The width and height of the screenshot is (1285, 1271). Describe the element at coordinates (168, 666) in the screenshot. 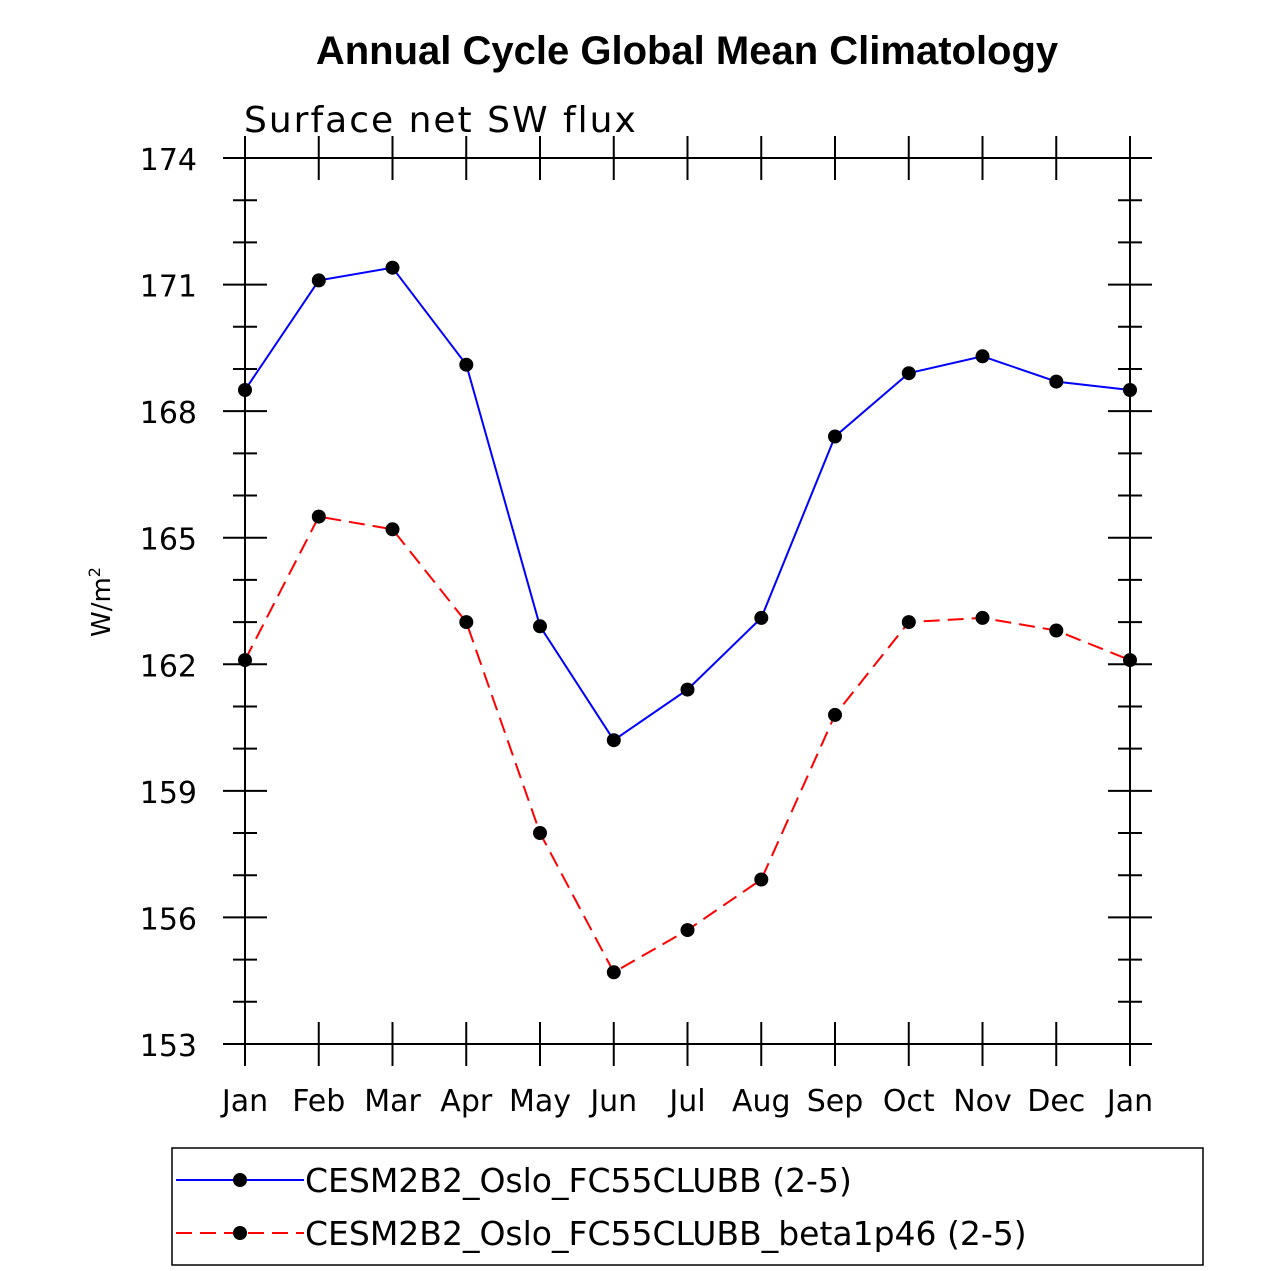

I see `y-tick-label: 162` at that location.